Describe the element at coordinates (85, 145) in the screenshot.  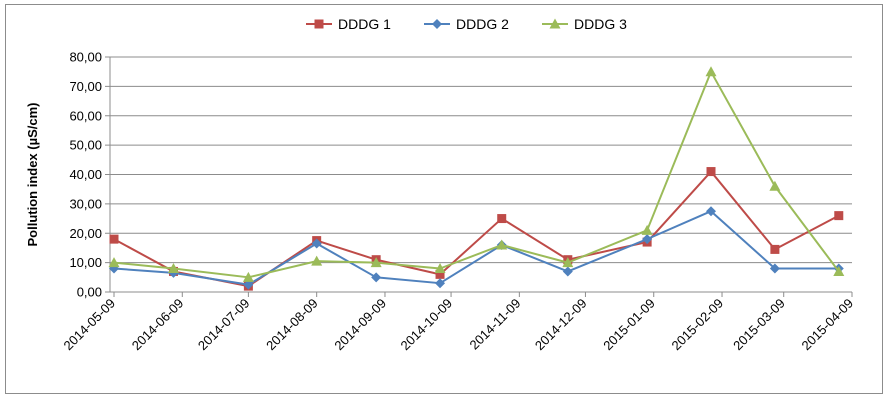
I see `y-tick-label: 50,00` at that location.